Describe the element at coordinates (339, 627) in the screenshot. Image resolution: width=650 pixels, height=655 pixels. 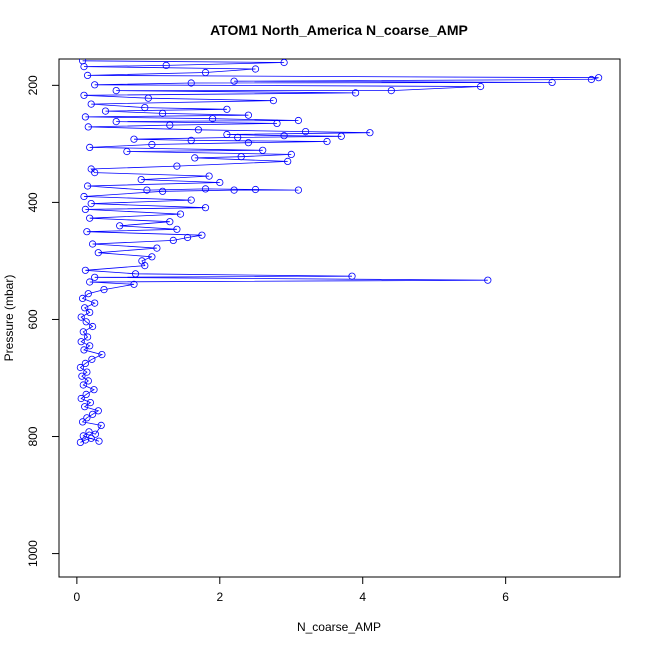
I see `x-axis-label: N_coarse_AMP` at that location.